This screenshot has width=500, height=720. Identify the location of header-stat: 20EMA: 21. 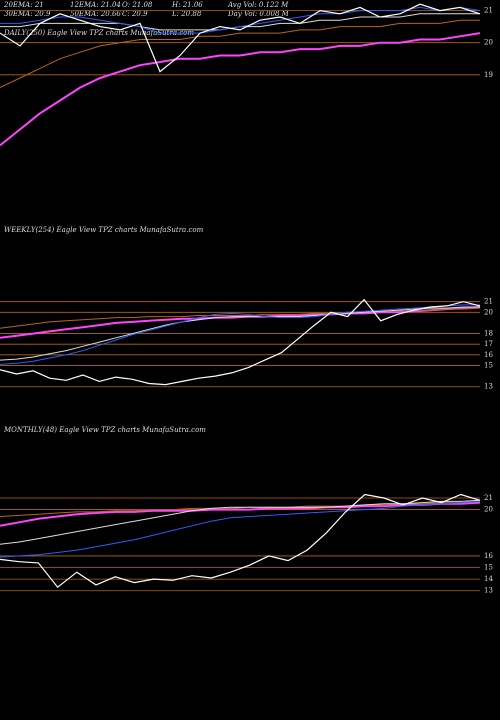
(23, 5).